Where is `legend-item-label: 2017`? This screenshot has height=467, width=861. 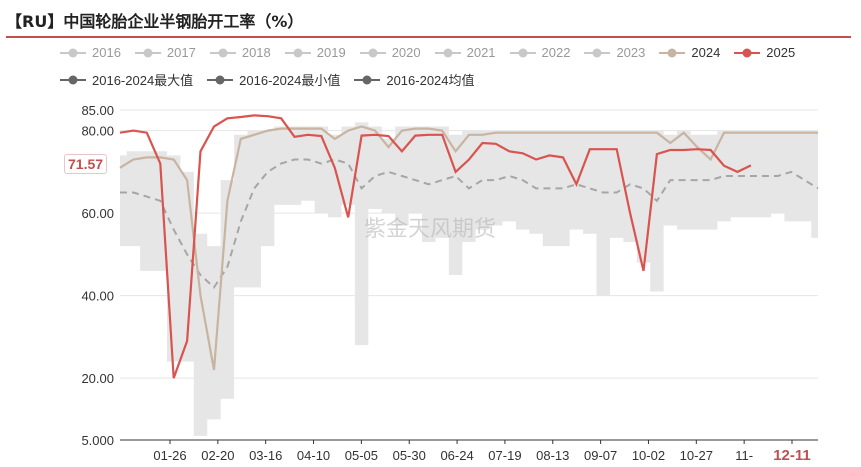 legend-item-label: 2017 is located at coordinates (181, 52).